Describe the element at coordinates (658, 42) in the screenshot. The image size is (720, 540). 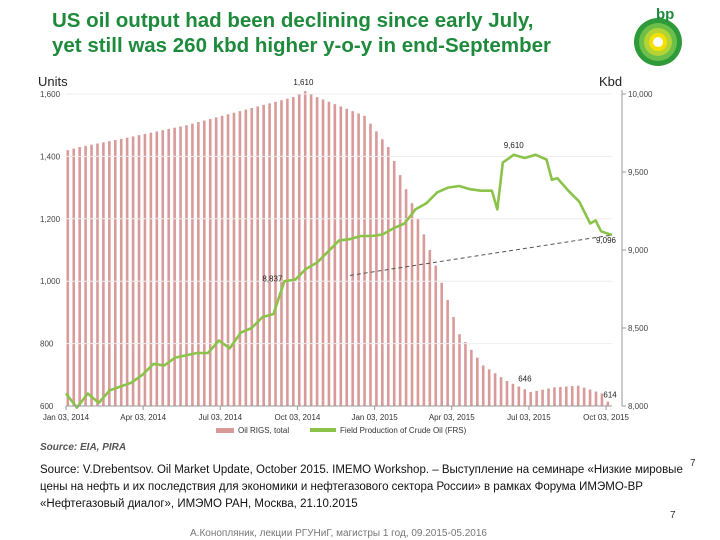
I see `bp-helios-logo-icon` at that location.